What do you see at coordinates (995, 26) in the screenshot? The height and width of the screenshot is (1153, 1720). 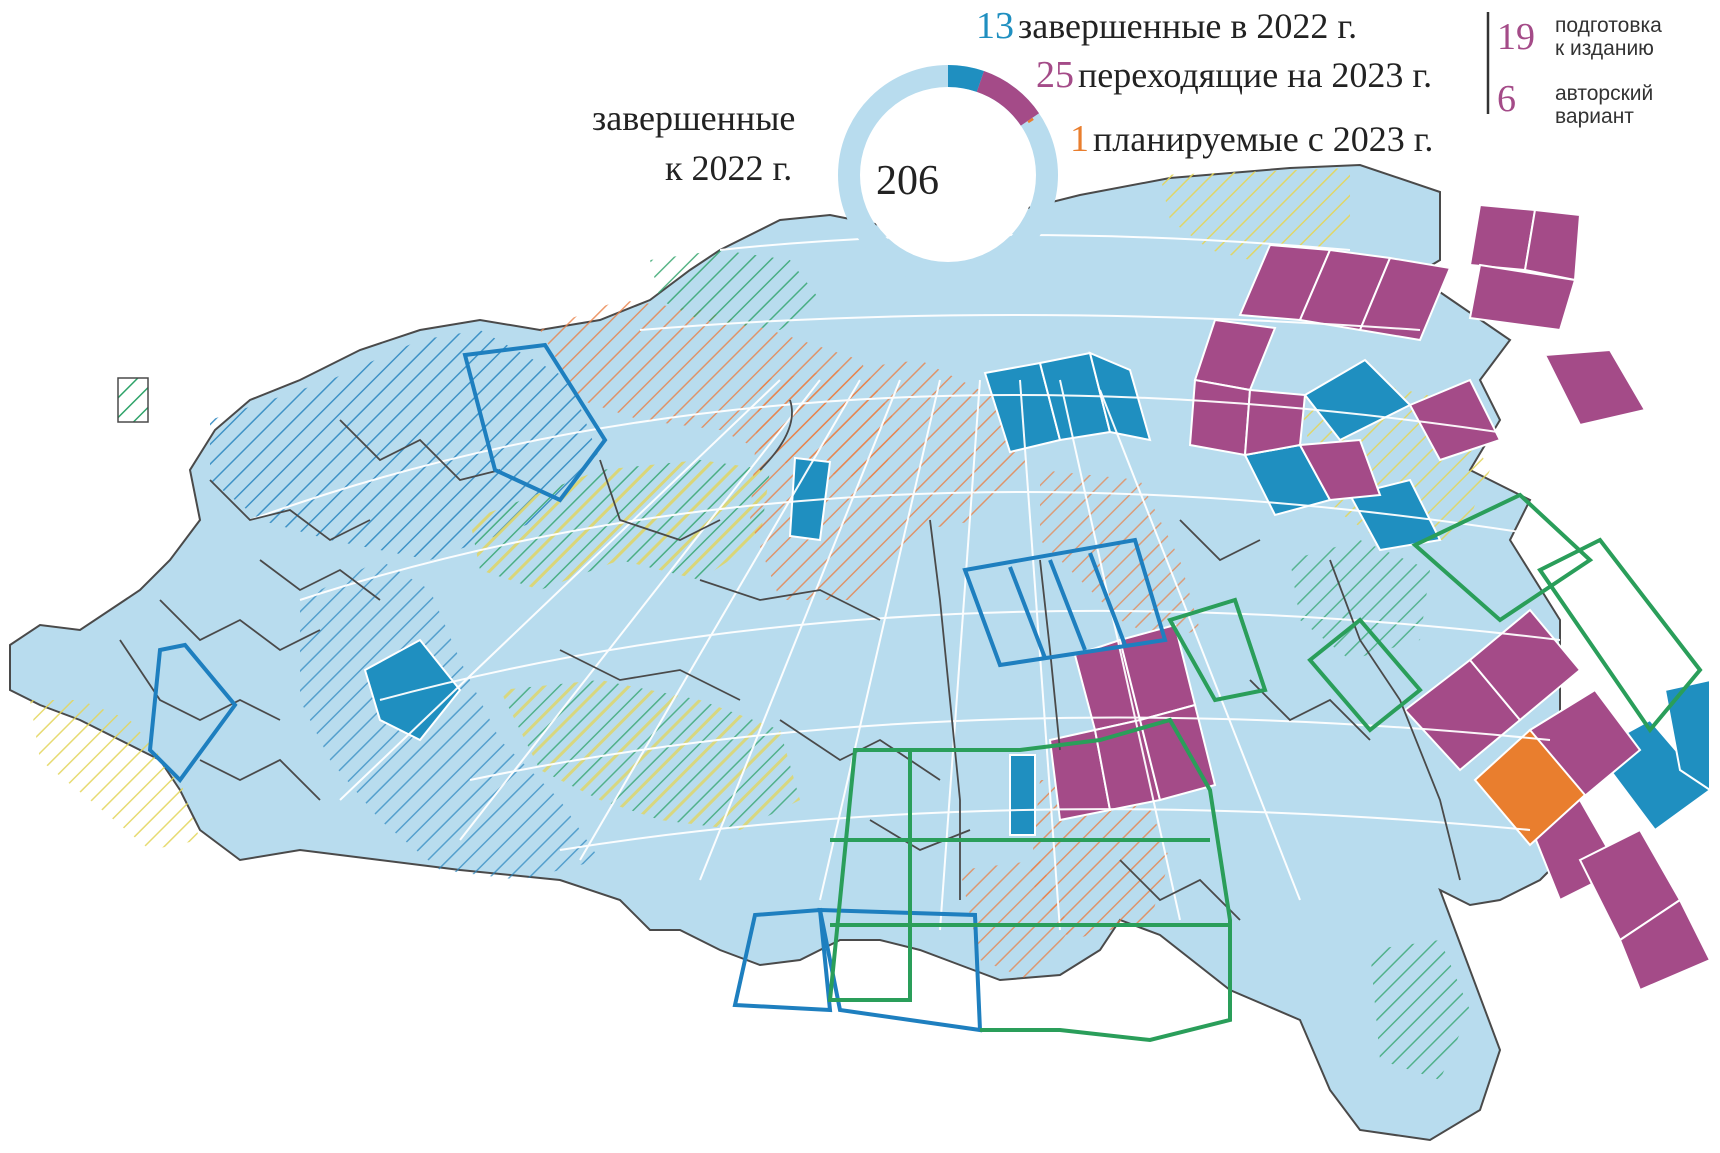 I see `legend-completed-2022-count: 13` at bounding box center [995, 26].